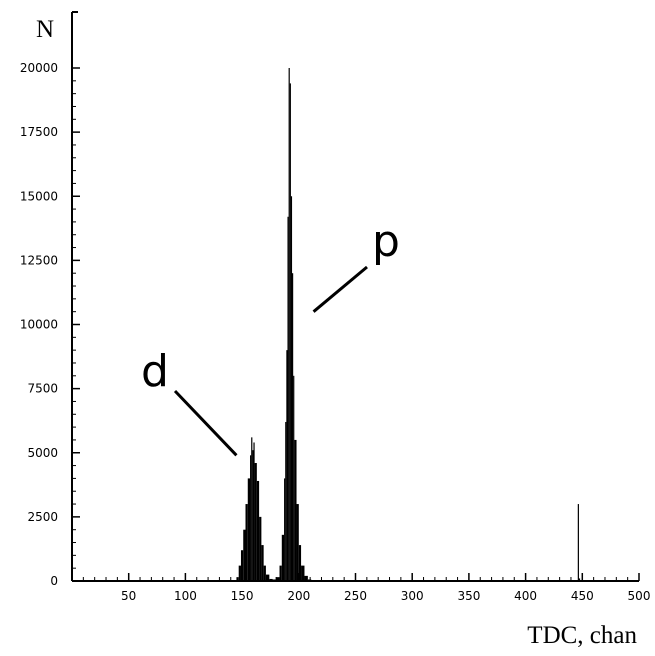  Describe the element at coordinates (155, 371) in the screenshot. I see `annotation-d-label: d` at that location.